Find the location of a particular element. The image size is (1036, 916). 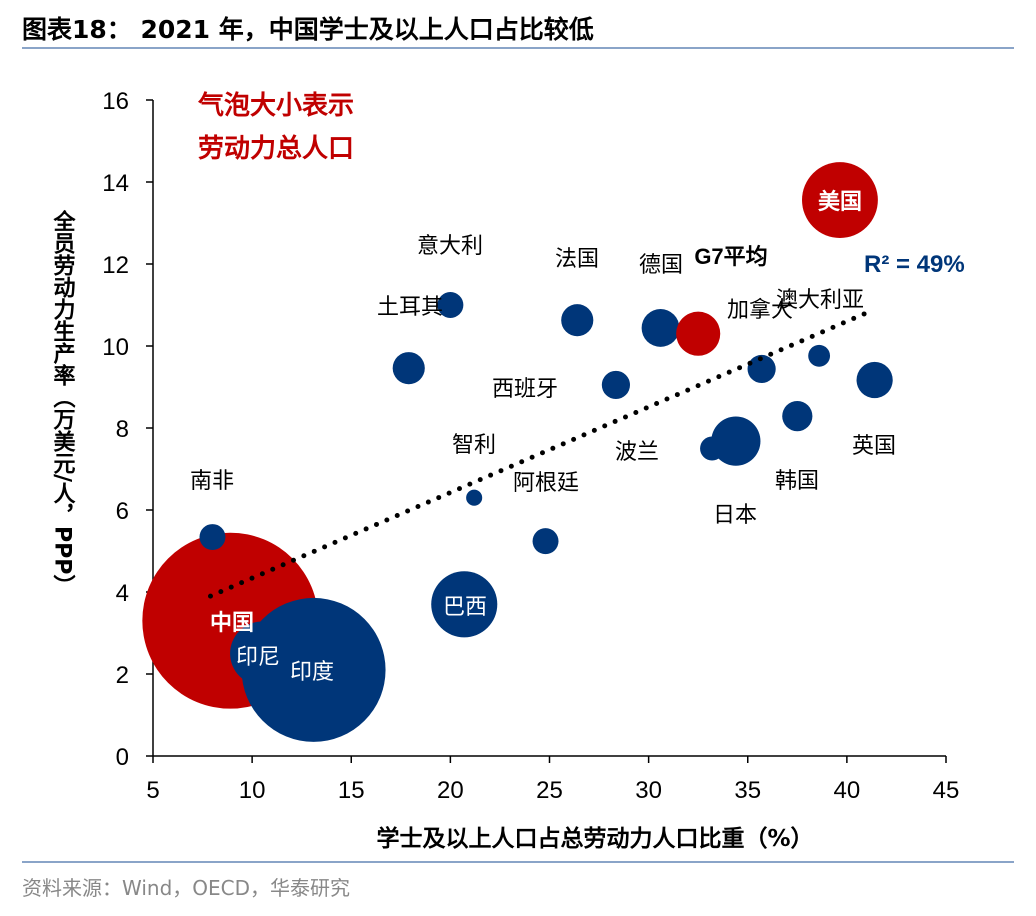

y-axis-title: 全员劳动力生产率（万美元/人，PPP） is located at coordinates (63, 402).